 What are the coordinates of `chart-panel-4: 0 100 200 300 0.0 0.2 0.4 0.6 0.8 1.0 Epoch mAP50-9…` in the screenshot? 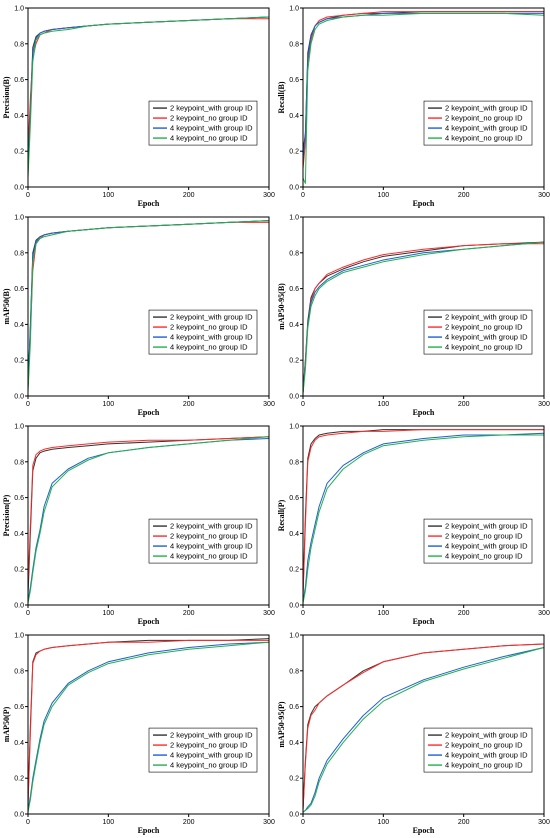 It's located at (412, 313).